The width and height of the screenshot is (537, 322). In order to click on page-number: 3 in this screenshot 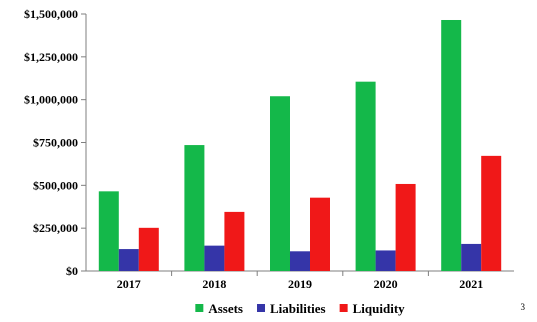, I will do `click(523, 307)`.